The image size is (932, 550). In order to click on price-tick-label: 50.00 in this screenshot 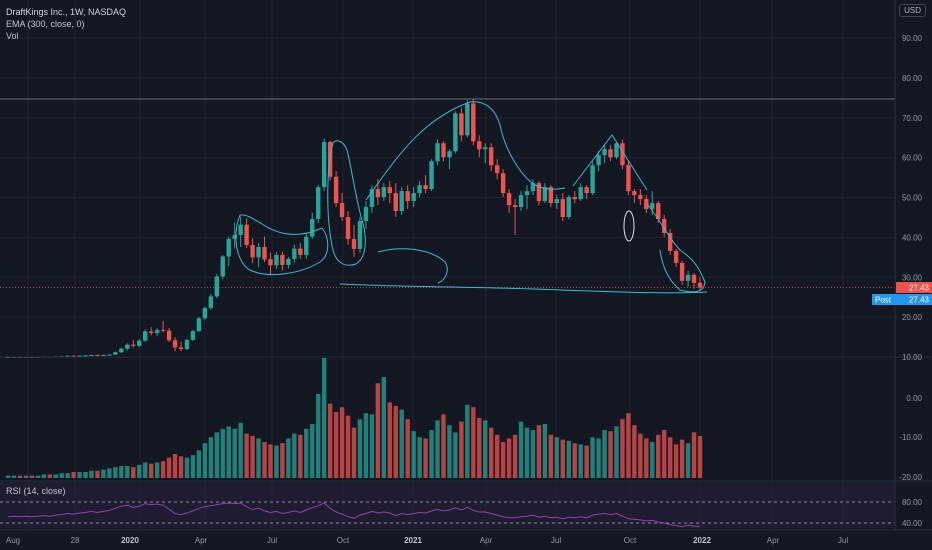, I will do `click(912, 198)`.